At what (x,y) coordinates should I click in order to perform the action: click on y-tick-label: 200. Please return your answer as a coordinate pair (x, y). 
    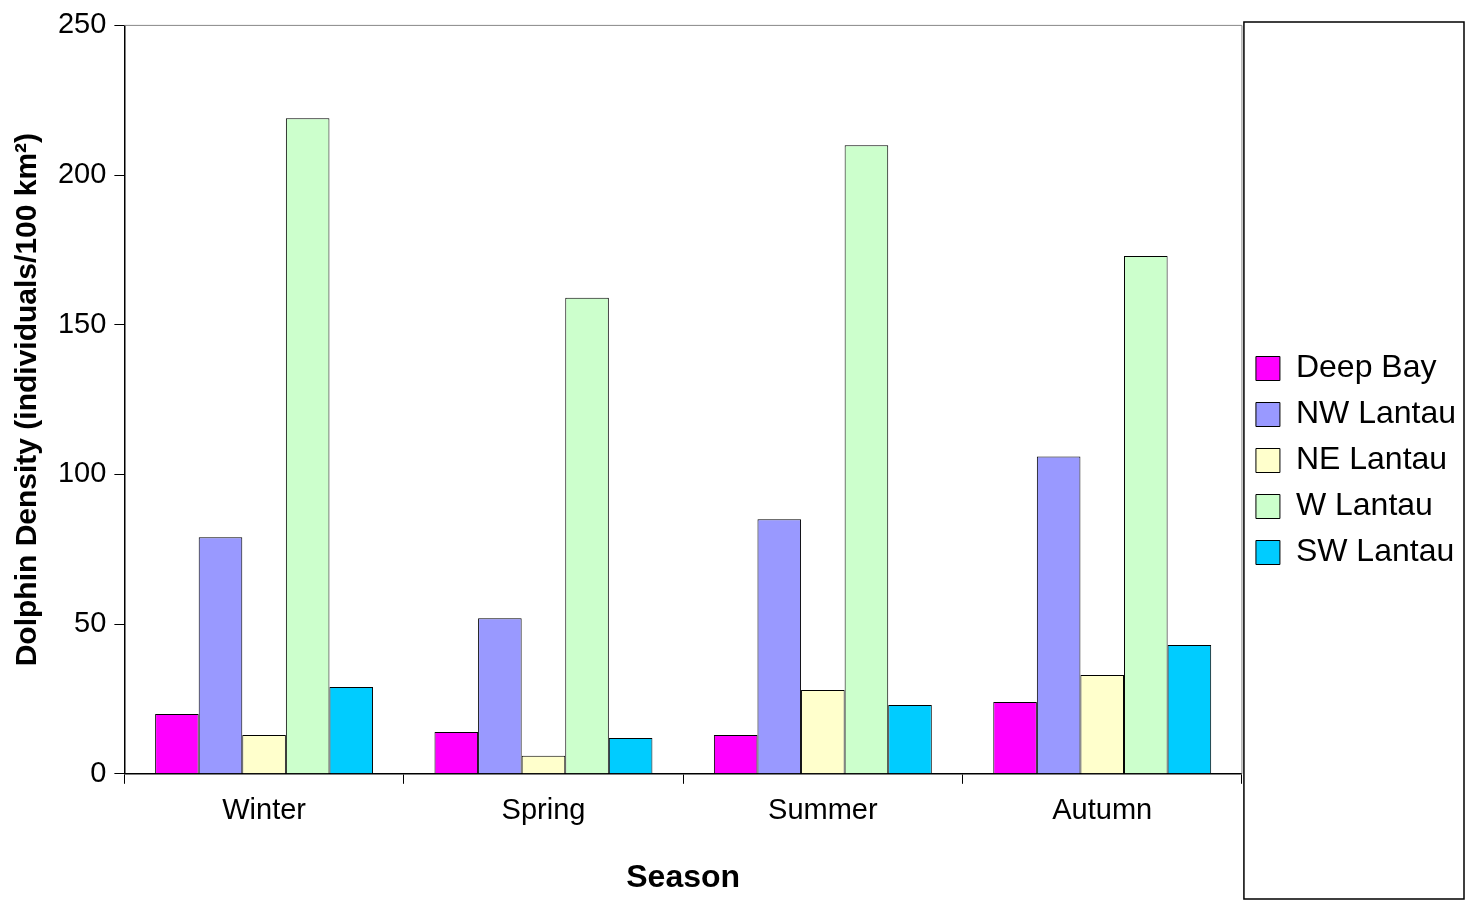
    Looking at the image, I should click on (82, 173).